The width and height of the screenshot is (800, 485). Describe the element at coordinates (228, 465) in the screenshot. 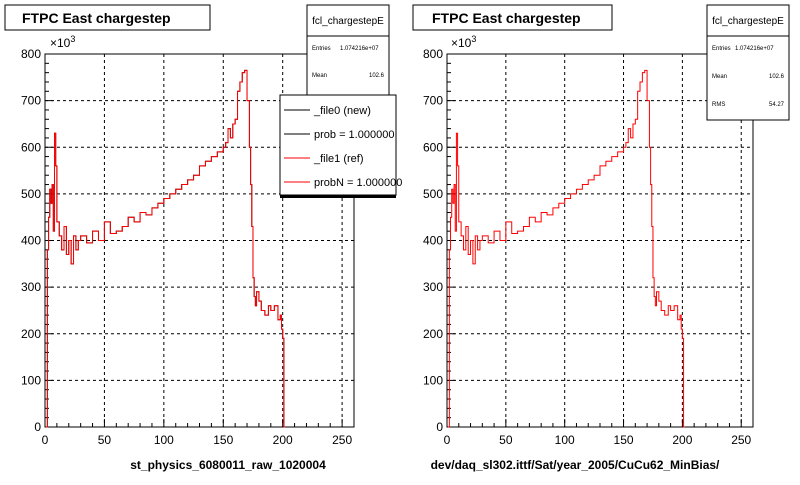

I see `x-axis-label: st_physics_6080011_raw_1020004` at that location.